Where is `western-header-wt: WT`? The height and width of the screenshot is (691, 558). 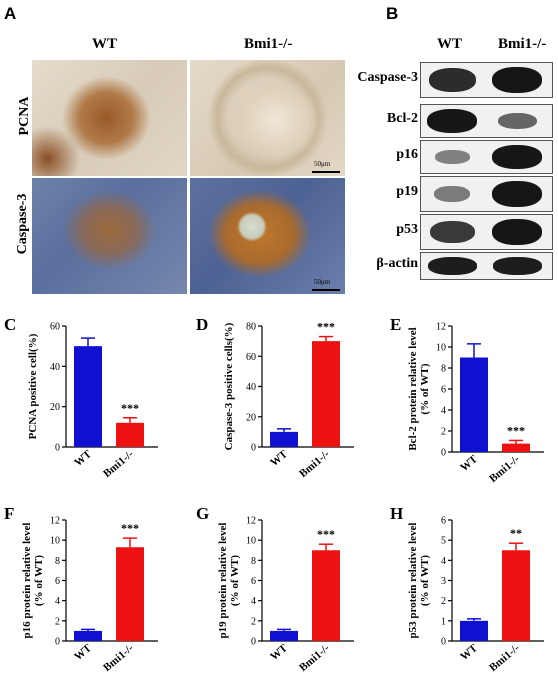 western-header-wt: WT is located at coordinates (450, 44).